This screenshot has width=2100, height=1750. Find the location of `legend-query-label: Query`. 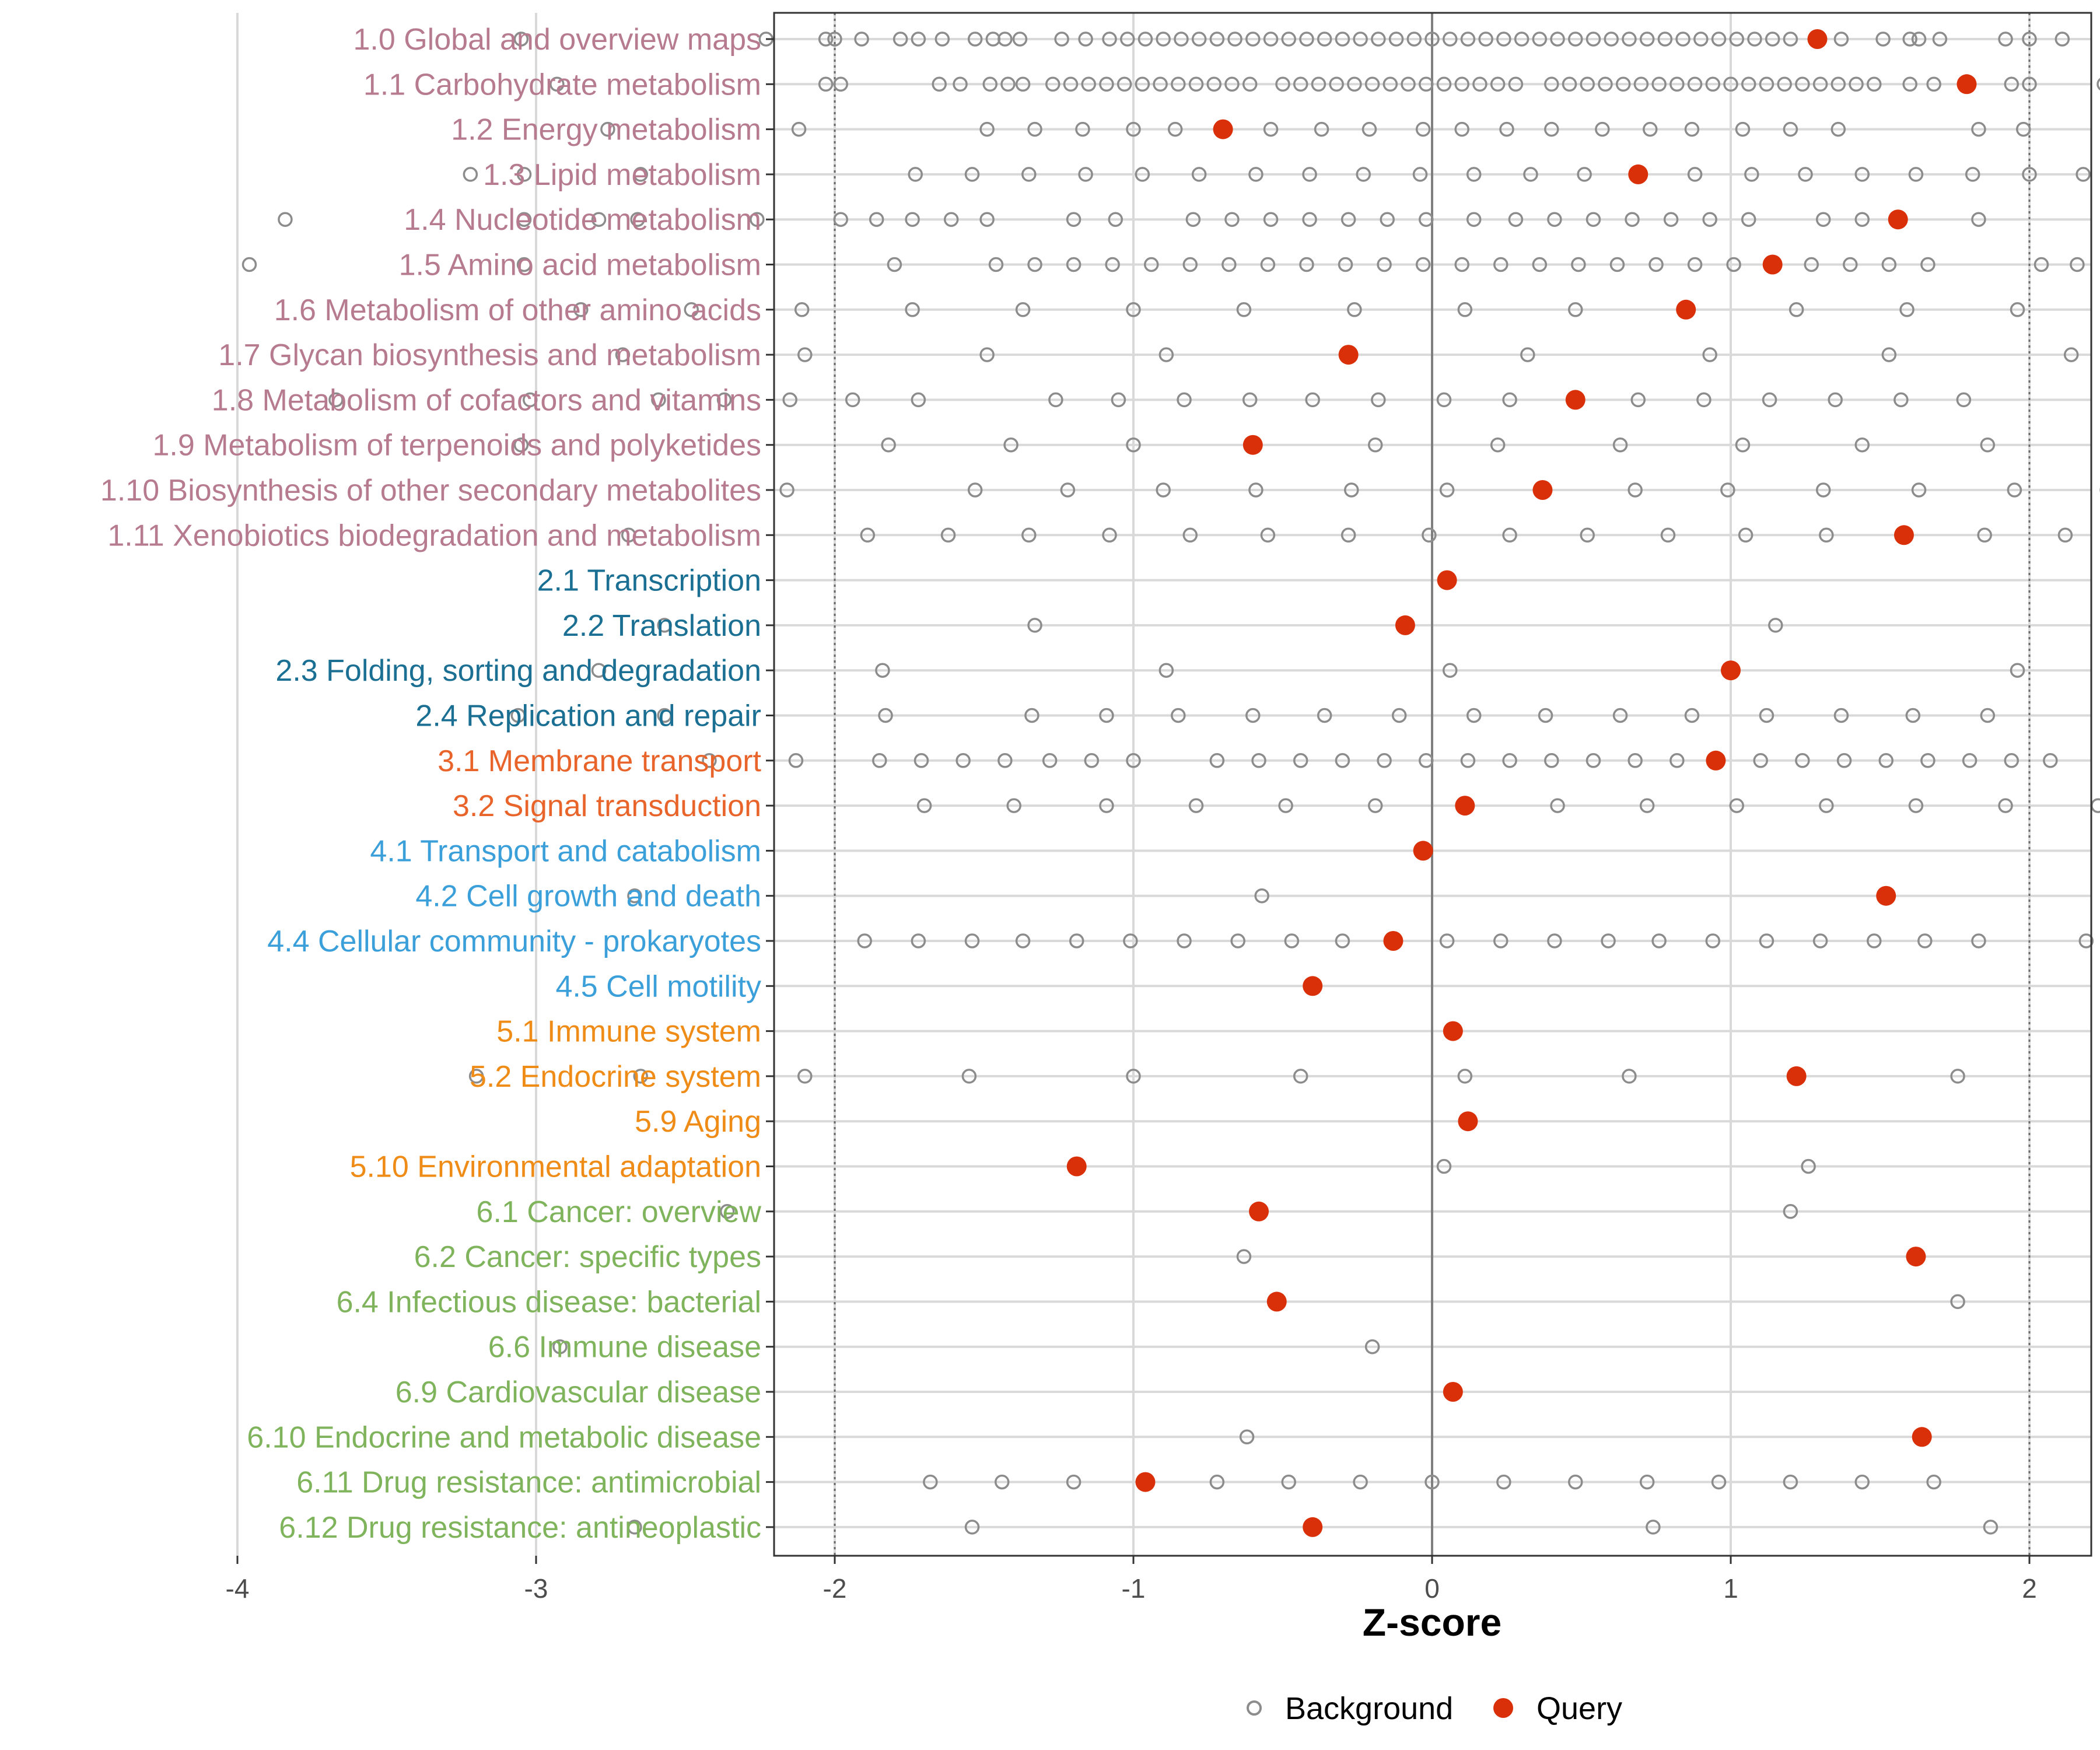

legend-query-label: Query is located at coordinates (1579, 1708).